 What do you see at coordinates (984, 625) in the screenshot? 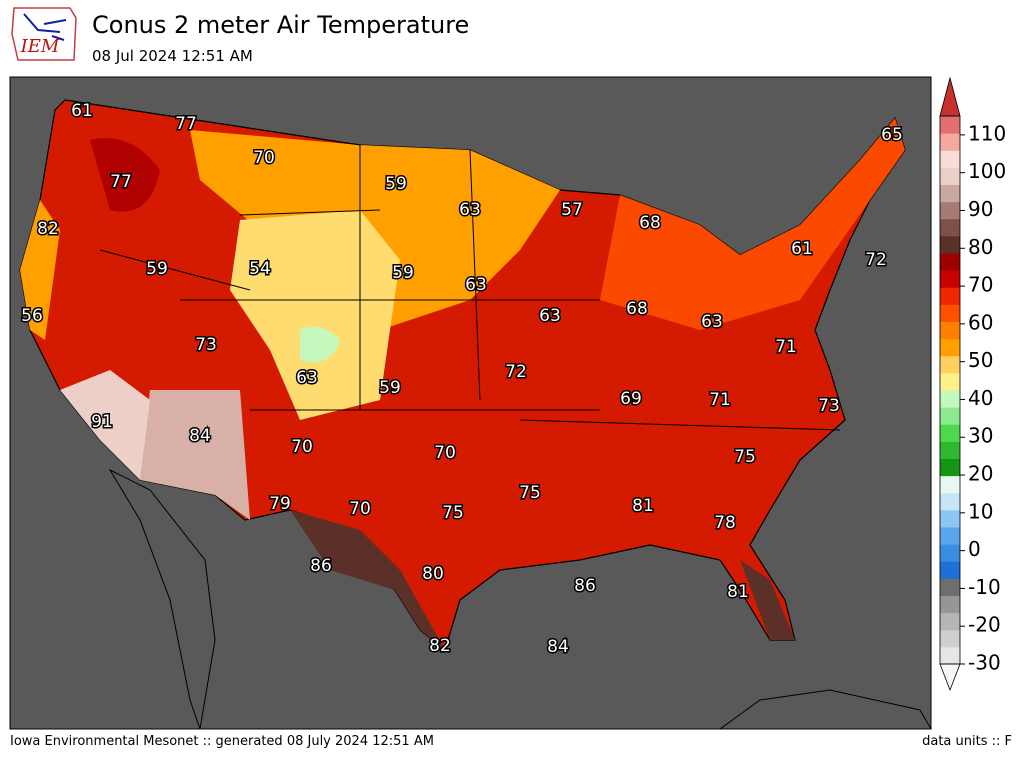
I see `colorbar-tick-label: -20` at bounding box center [984, 625].